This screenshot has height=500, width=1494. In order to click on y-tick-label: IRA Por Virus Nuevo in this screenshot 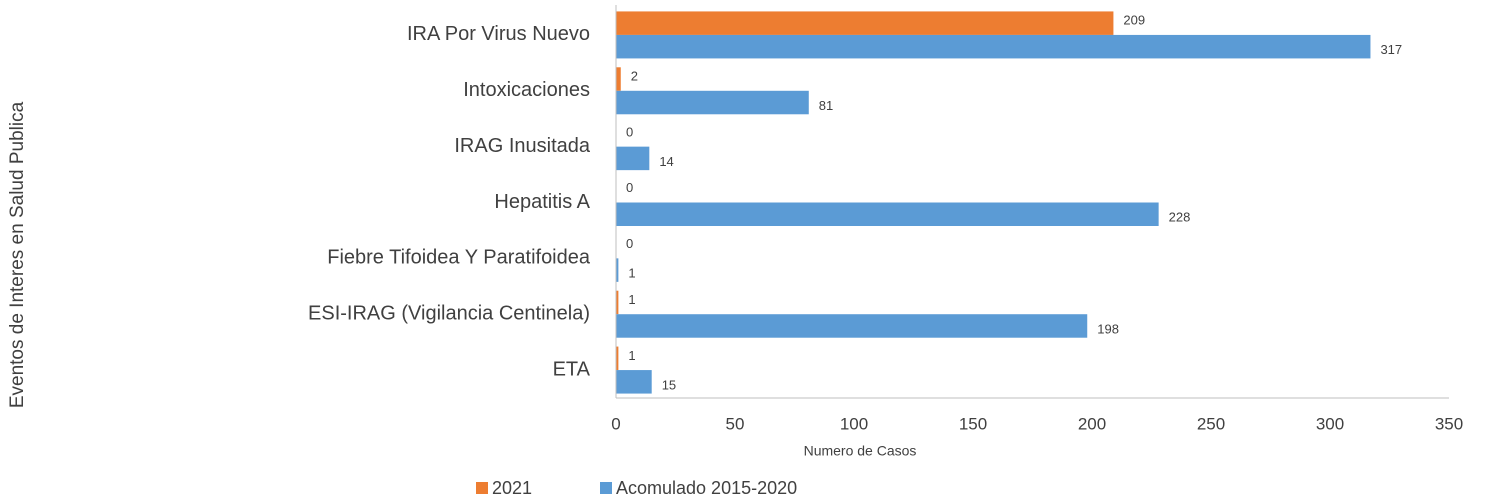, I will do `click(498, 34)`.